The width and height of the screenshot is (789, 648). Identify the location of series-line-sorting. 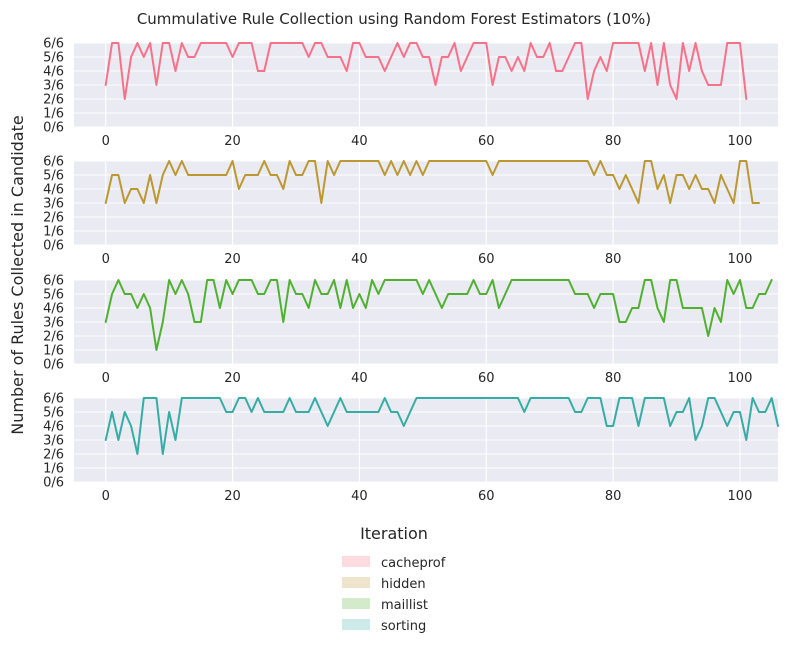
(441, 426).